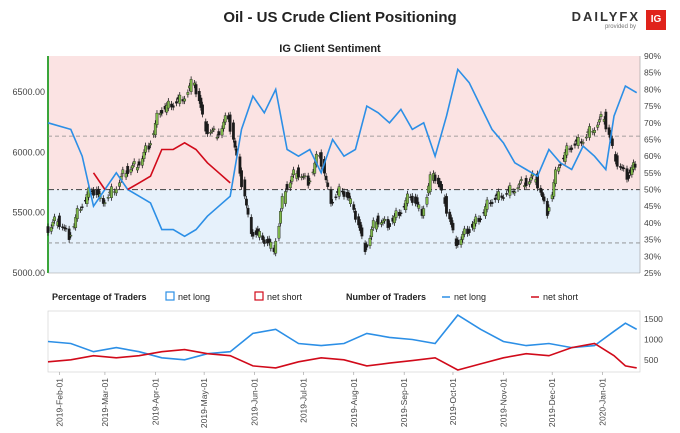 Image resolution: width=680 pixels, height=433 pixels. I want to click on x-tick-label-0: 2019-Feb-01, so click(59, 402).